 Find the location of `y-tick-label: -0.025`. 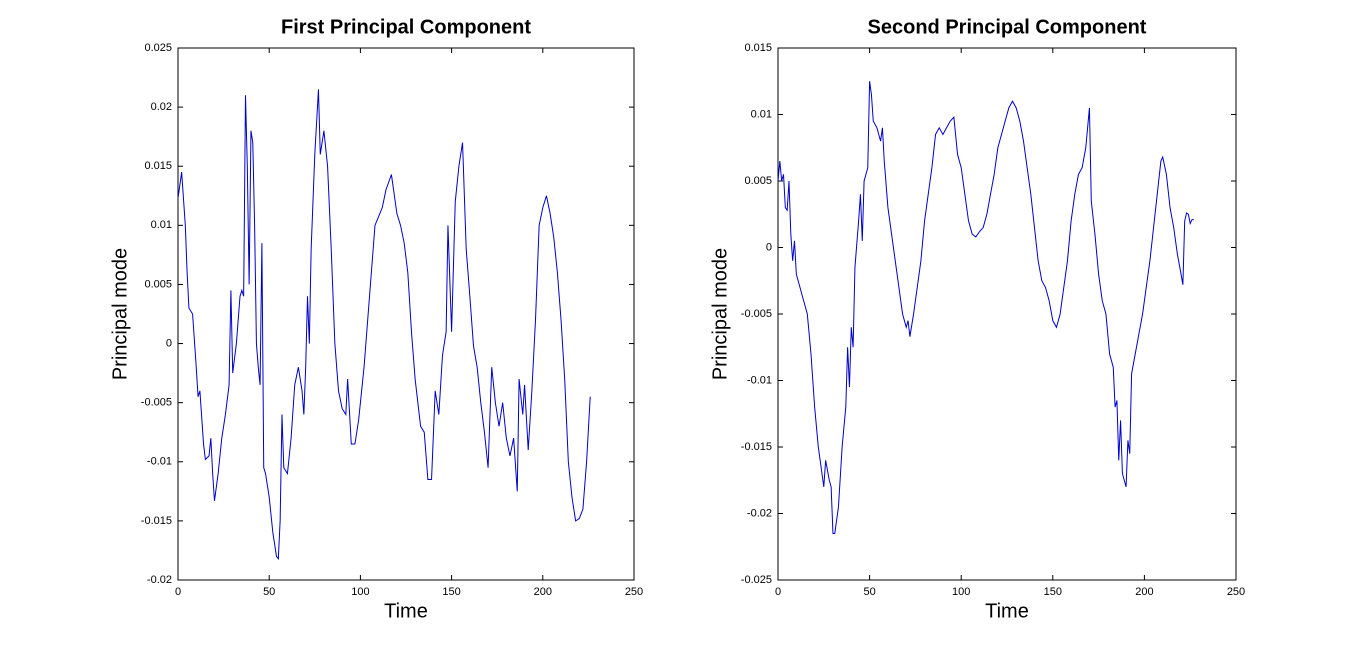

y-tick-label: -0.025 is located at coordinates (756, 580).